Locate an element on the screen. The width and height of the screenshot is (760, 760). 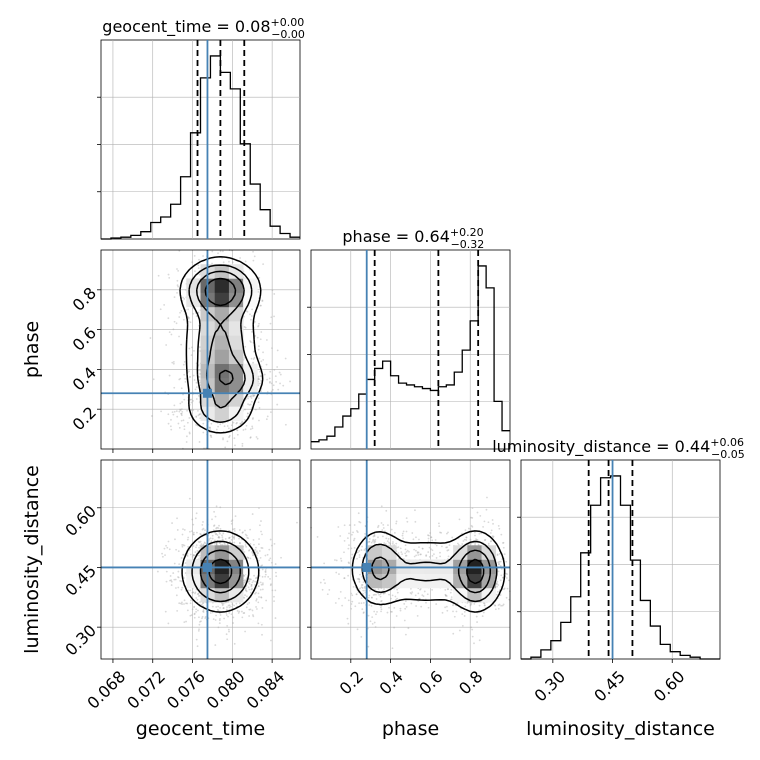
title-value: phase = 0.64 is located at coordinates (395, 236).